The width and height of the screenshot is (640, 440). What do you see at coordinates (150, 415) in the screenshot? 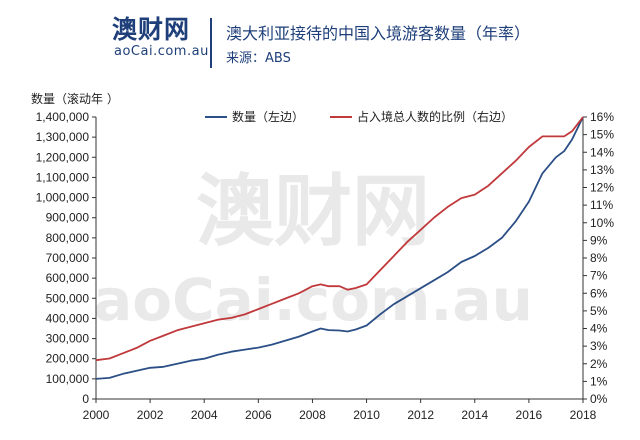
I see `x-tick-label: 2002` at bounding box center [150, 415].